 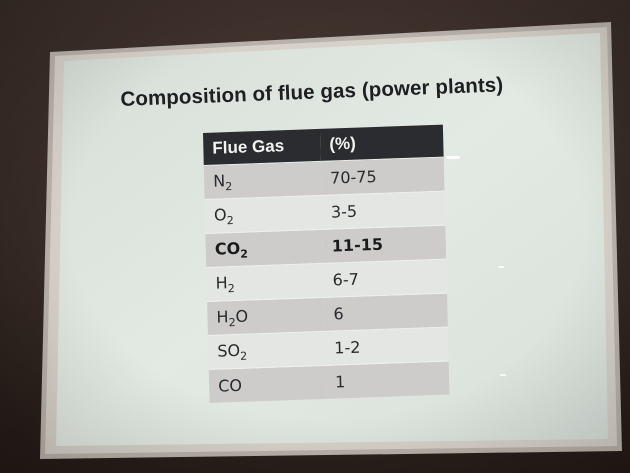 I want to click on percentage-cell: 6, so click(x=386, y=312).